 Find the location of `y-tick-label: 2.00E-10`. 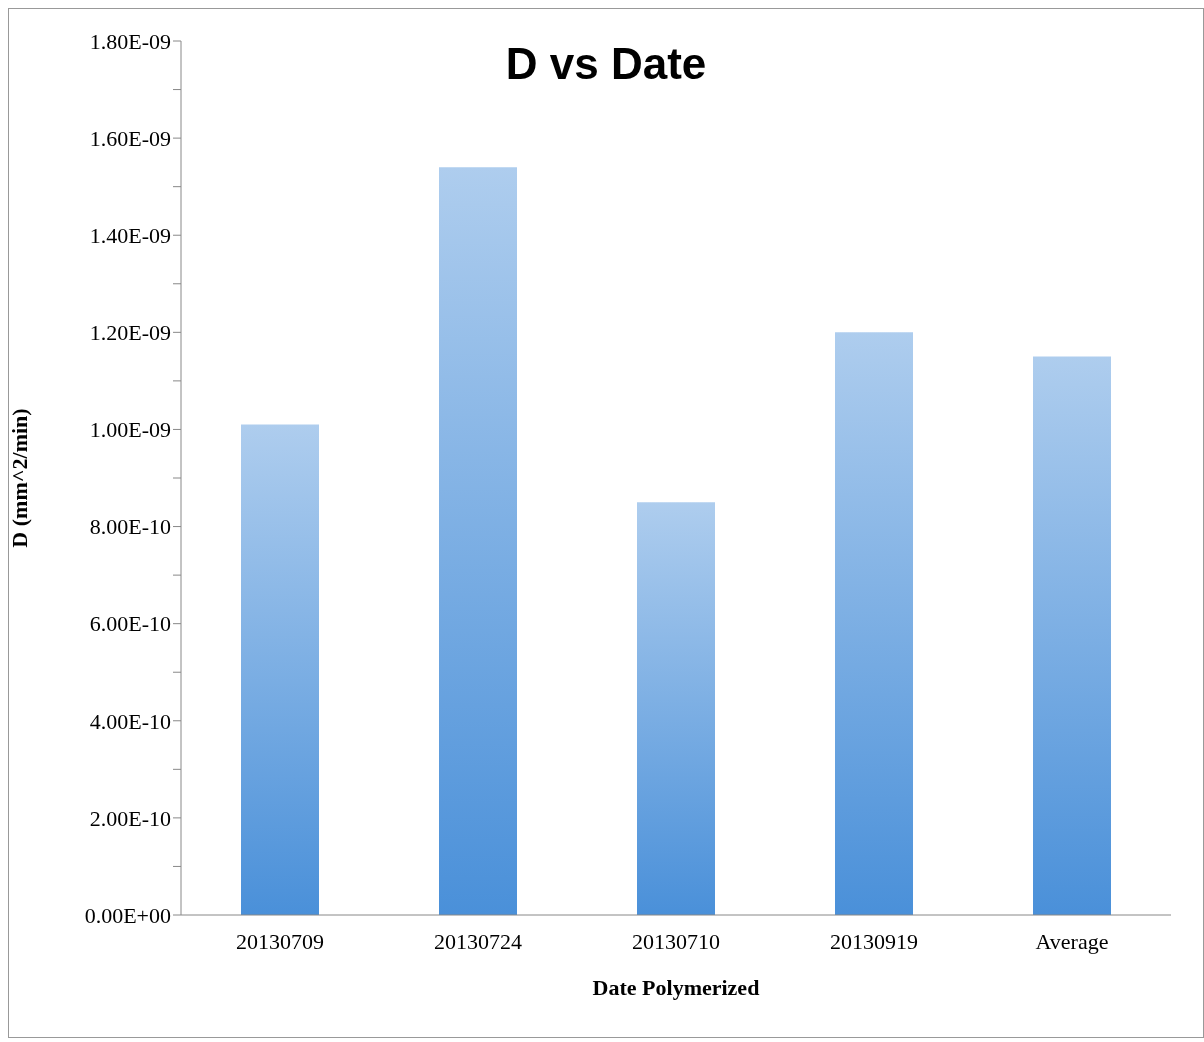

y-tick-label: 2.00E-10 is located at coordinates (130, 818).